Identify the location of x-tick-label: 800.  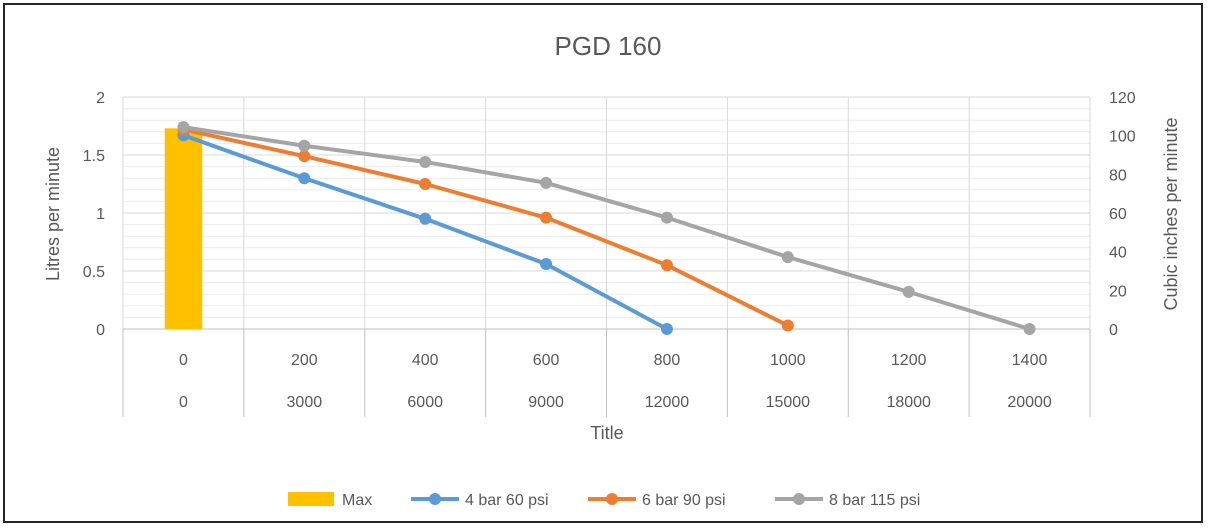
(667, 360).